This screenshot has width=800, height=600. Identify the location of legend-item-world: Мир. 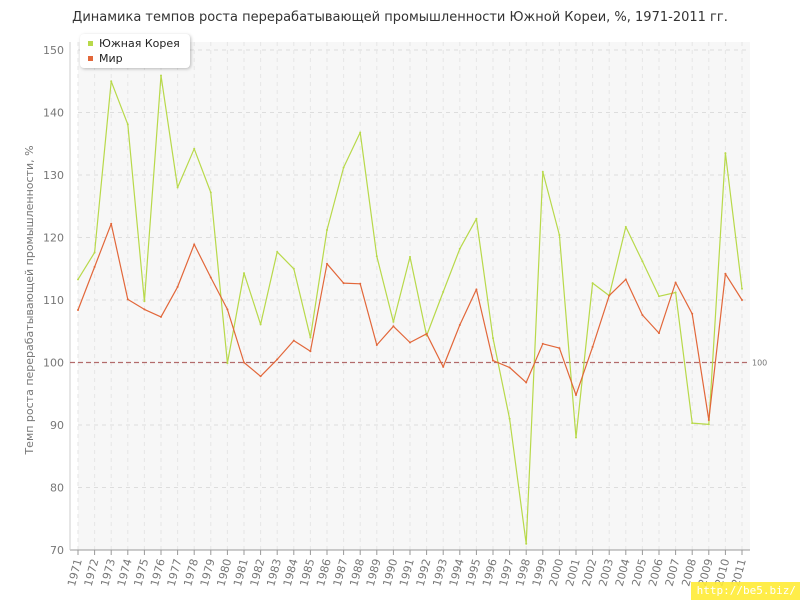
(105, 59).